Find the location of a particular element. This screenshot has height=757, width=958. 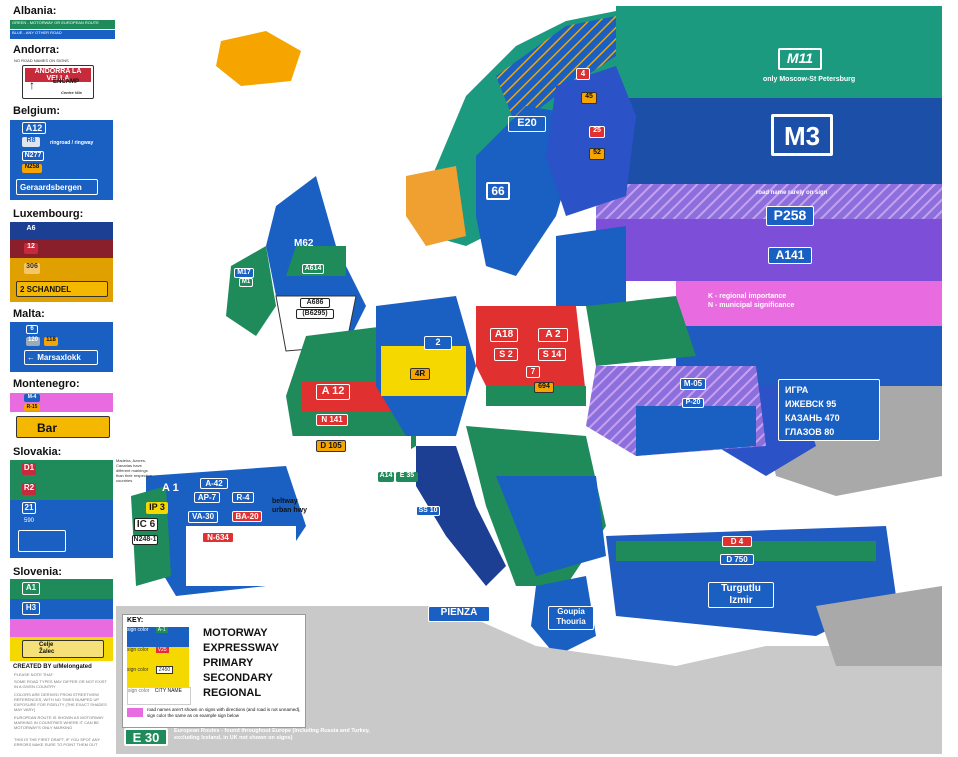

malta-b1-sign: 120 is located at coordinates (33, 341).